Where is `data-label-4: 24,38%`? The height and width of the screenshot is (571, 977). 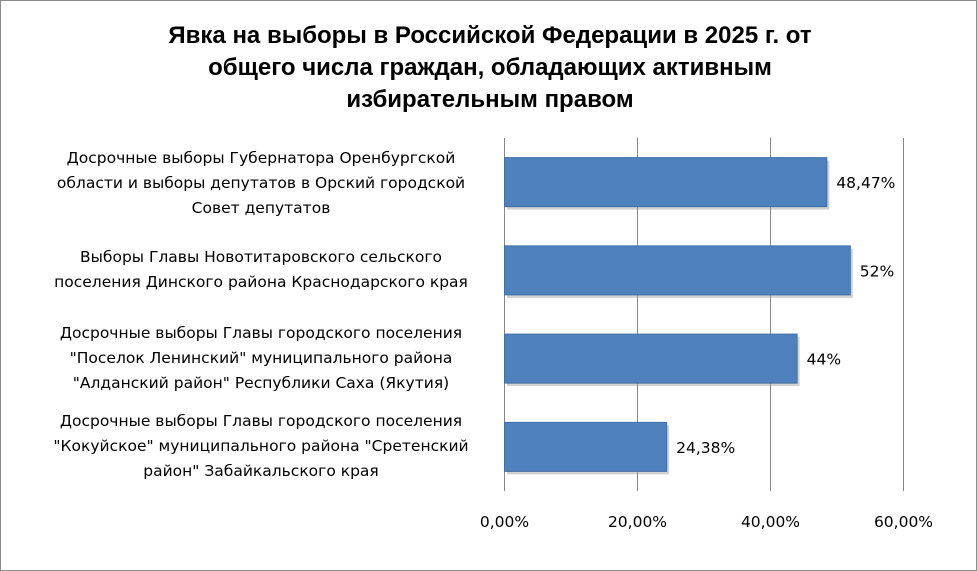 data-label-4: 24,38% is located at coordinates (705, 448).